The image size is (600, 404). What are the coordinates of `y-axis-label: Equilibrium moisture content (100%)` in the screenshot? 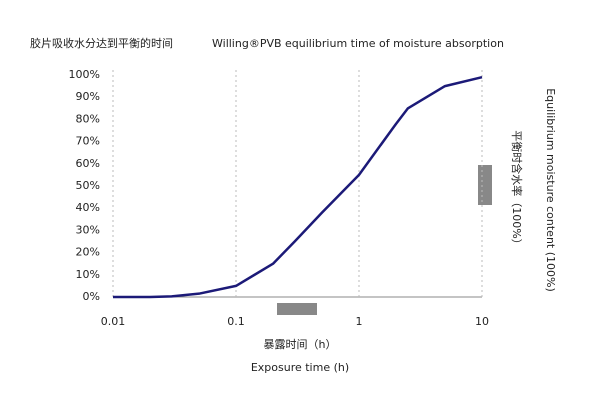 It's located at (550, 190).